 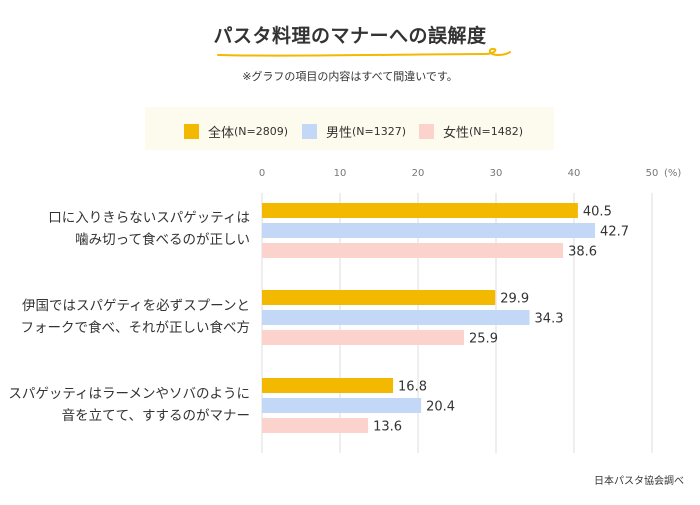 I want to click on data-label-male: 42.7, so click(x=614, y=232).